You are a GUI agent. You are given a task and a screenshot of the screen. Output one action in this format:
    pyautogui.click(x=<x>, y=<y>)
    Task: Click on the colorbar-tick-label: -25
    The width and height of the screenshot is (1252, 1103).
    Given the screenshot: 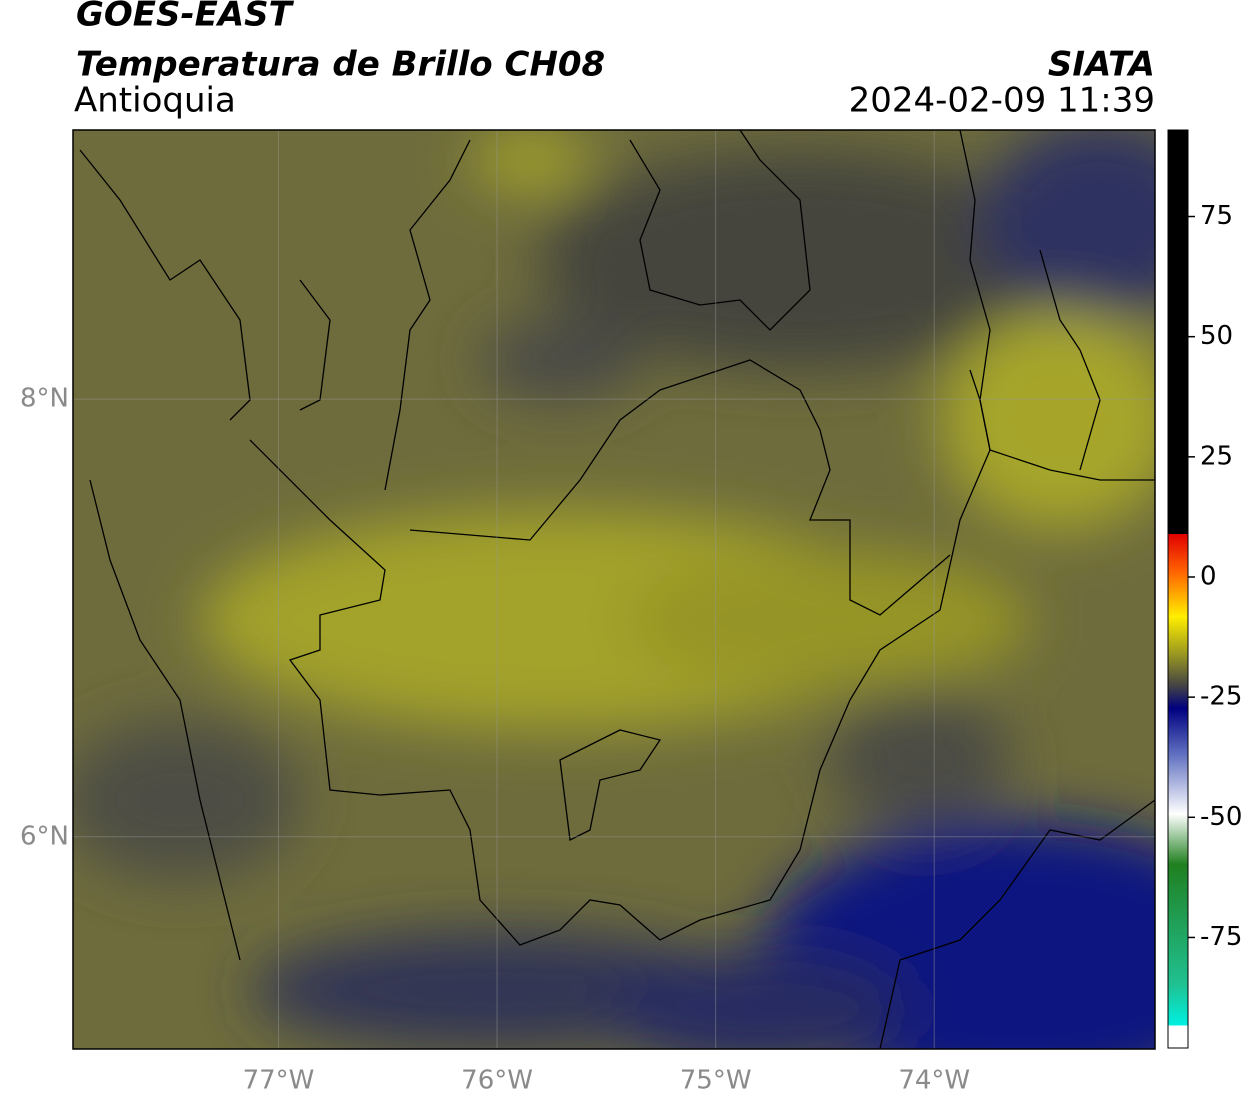 What is the action you would take?
    pyautogui.click(x=1221, y=697)
    